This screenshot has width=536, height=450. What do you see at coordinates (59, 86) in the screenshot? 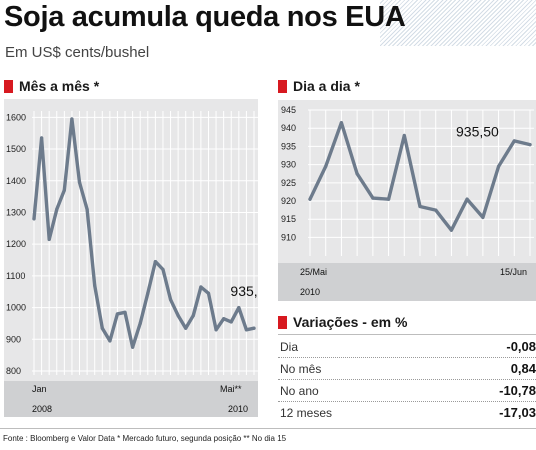
I see `monthly-chart-title: Mês a mês *` at bounding box center [59, 86].